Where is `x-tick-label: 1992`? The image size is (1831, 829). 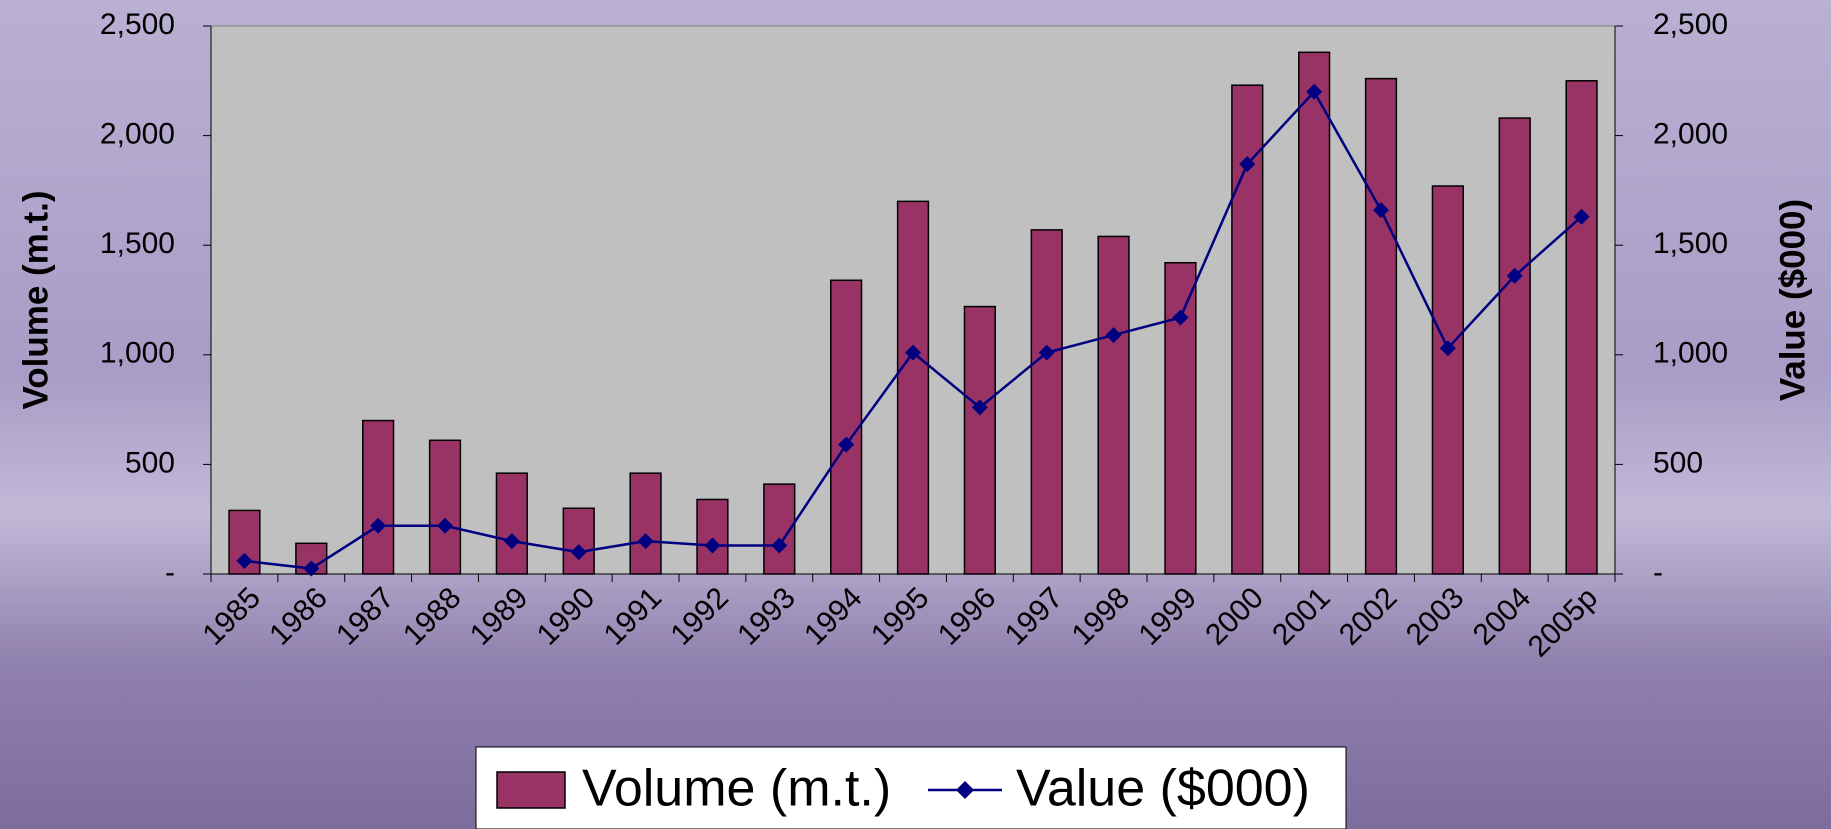
x-tick-label: 1992 is located at coordinates (699, 616).